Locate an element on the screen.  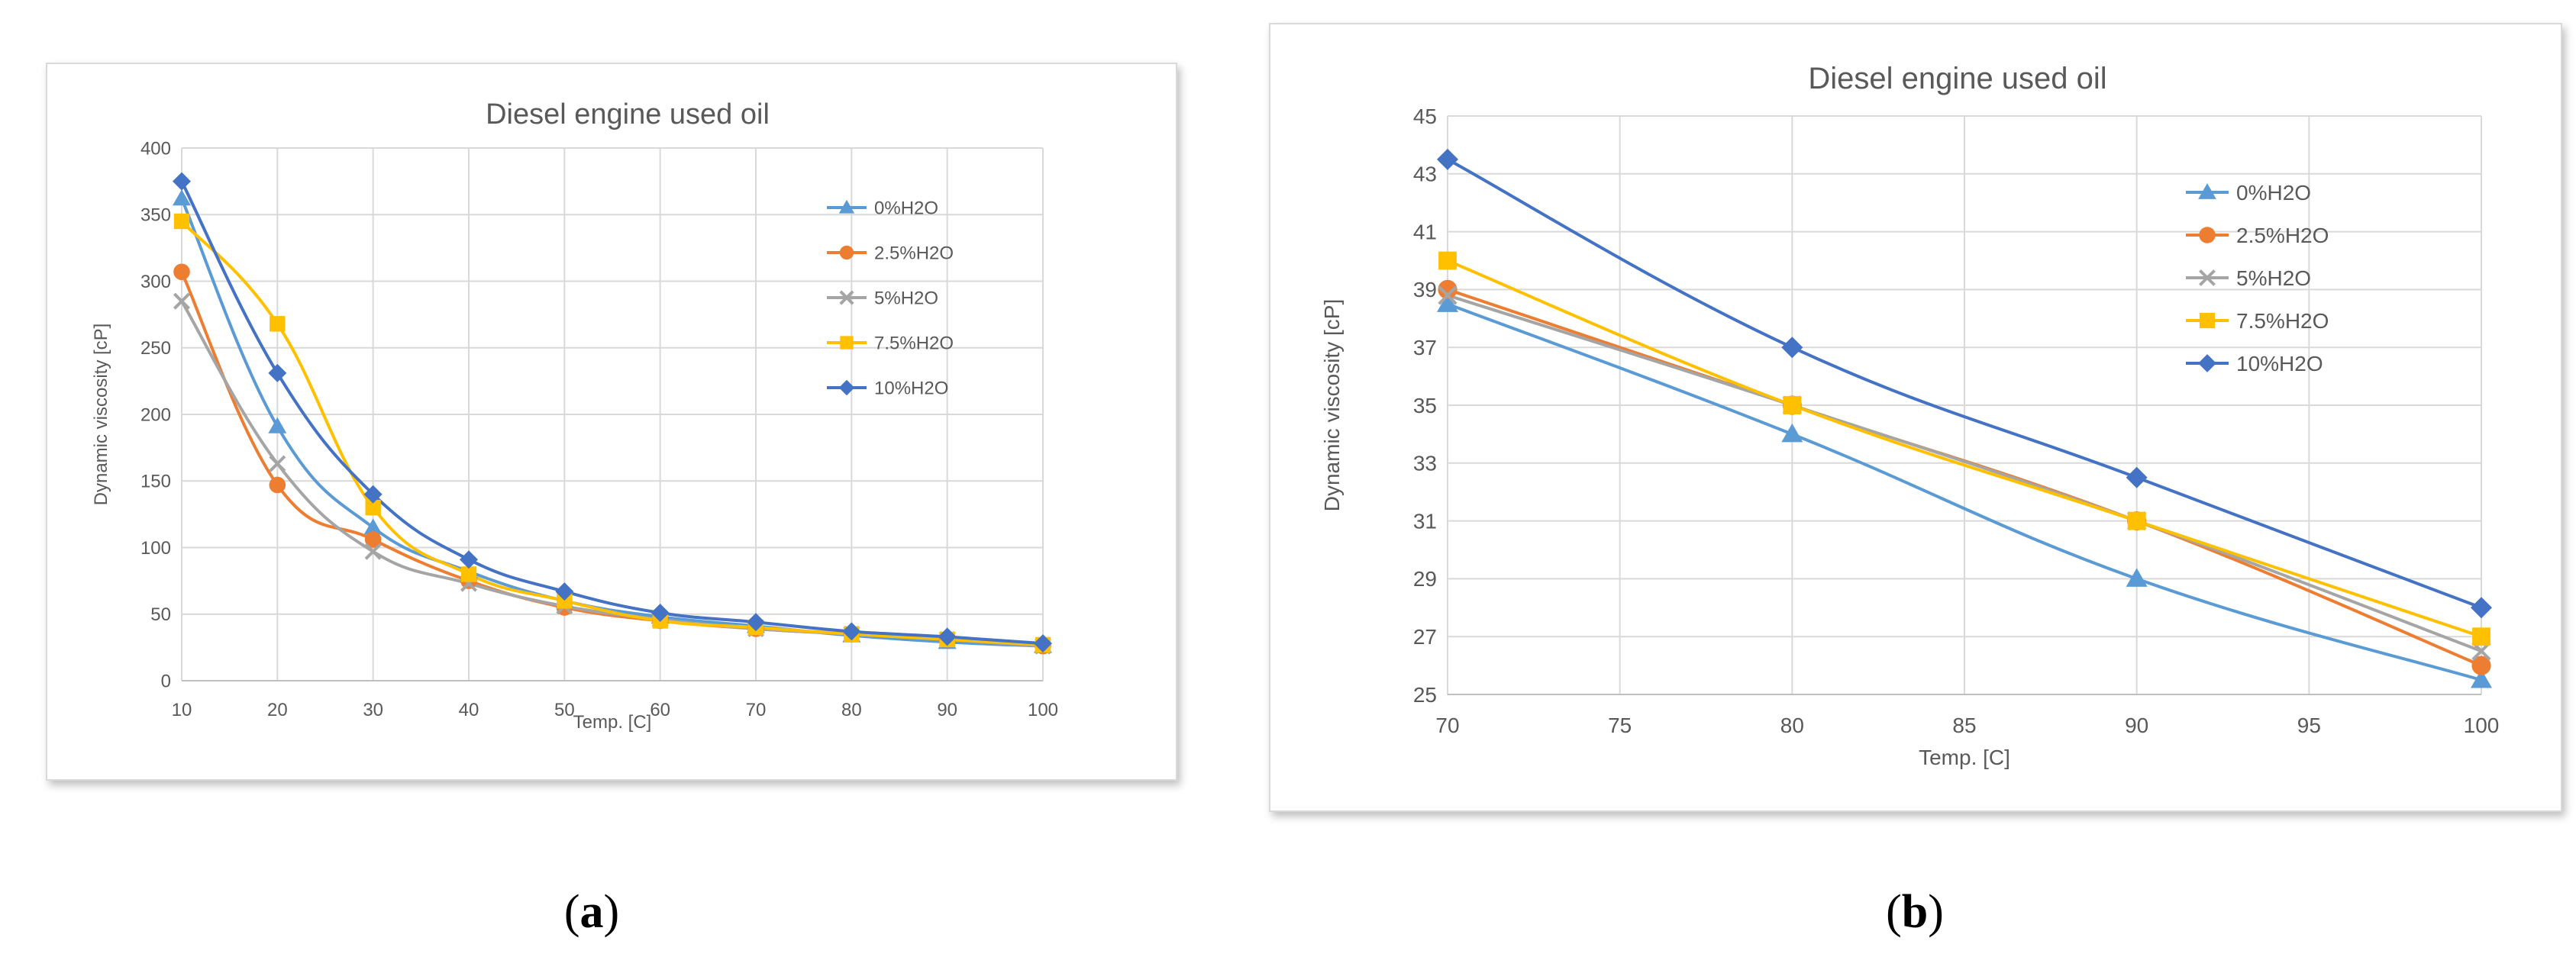
caption-a-letter: a is located at coordinates (591, 912).